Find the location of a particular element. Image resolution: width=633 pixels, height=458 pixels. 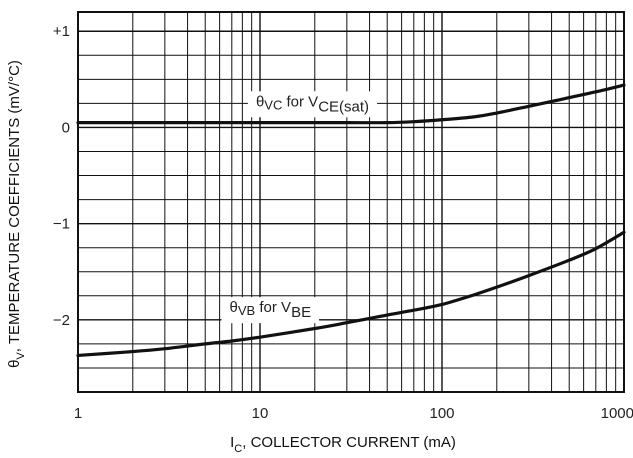

series-label-1: θVC for VCE(sat) is located at coordinates (312, 104).